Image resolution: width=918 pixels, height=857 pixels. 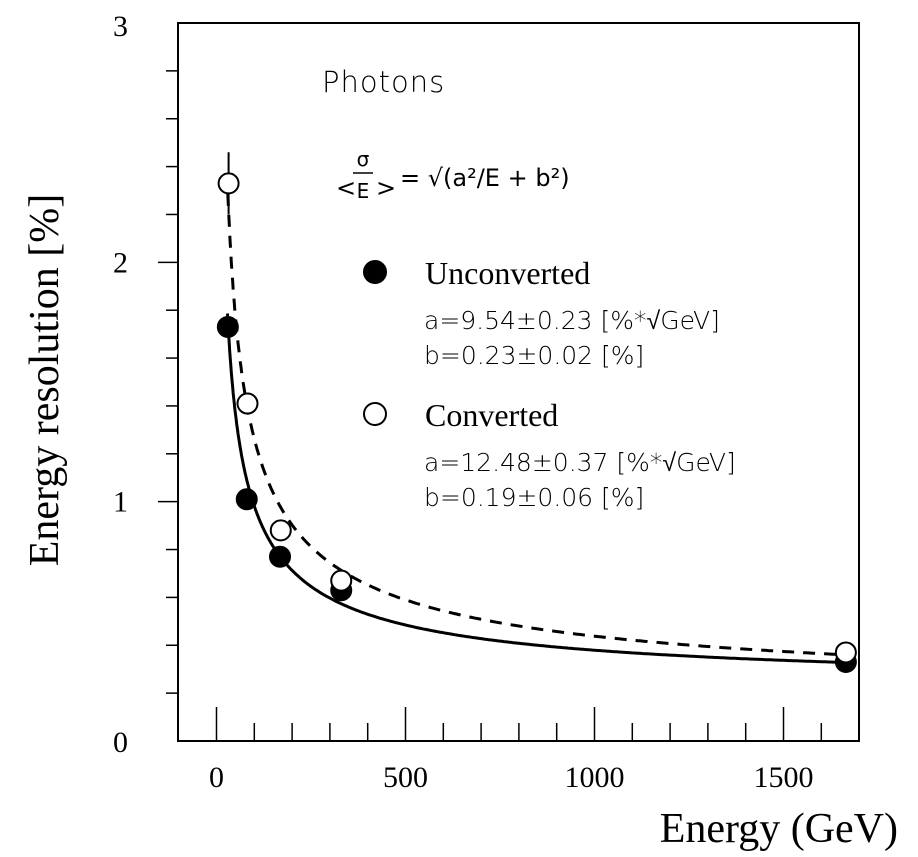 I want to click on legend-label-unconverted: Unconverted, so click(x=507, y=273).